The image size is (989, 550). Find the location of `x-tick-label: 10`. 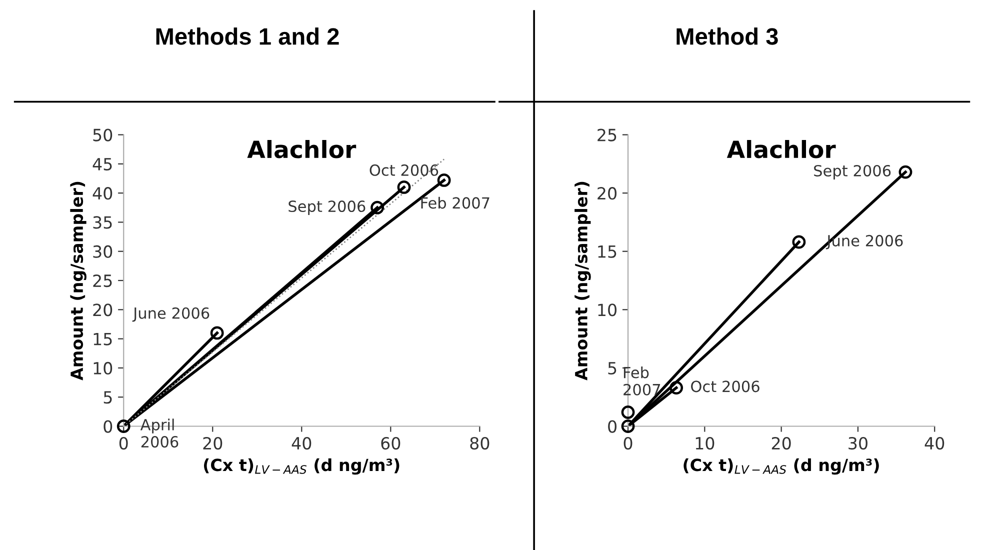

x-tick-label: 10 is located at coordinates (705, 443).